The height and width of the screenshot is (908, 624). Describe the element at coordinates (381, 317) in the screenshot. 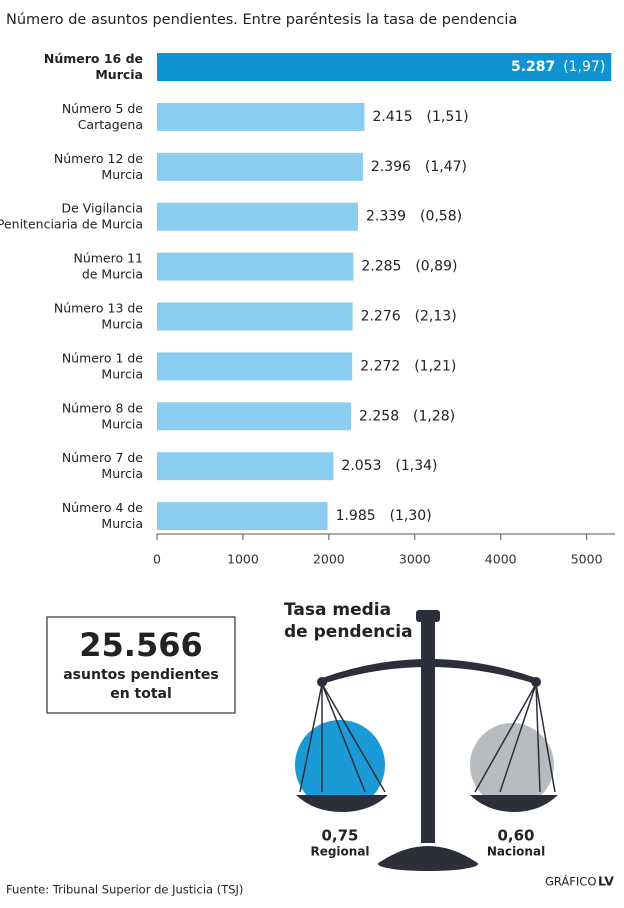

I see `value-label: 2.276` at that location.